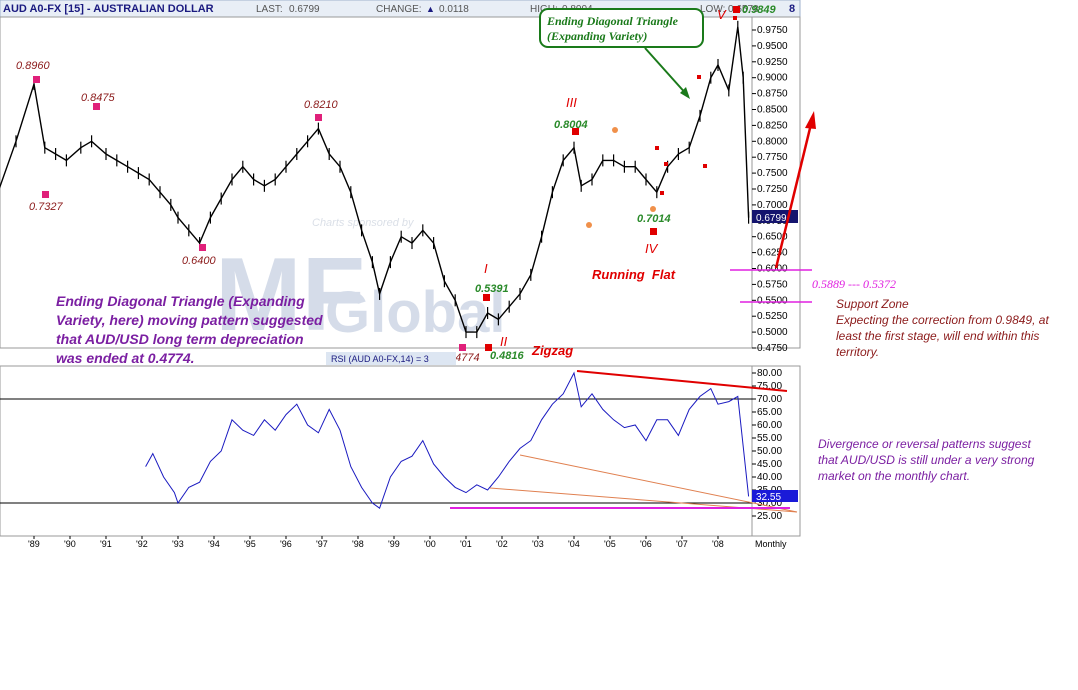 The image size is (1078, 690). Describe the element at coordinates (769, 386) in the screenshot. I see `rsi-ytick-label: 75.00` at that location.